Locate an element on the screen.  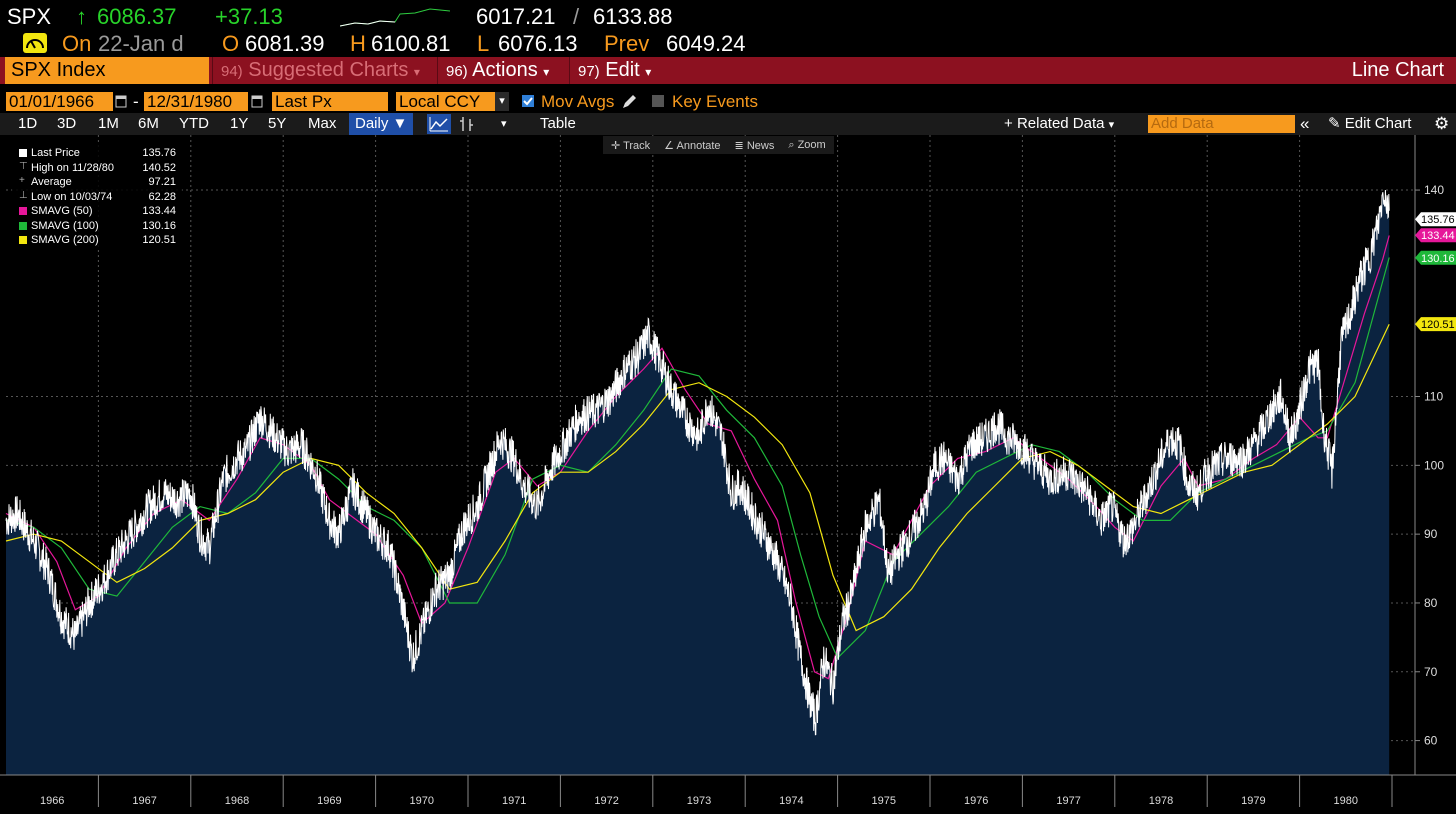
price-tag is located at coordinates (1435, 324).